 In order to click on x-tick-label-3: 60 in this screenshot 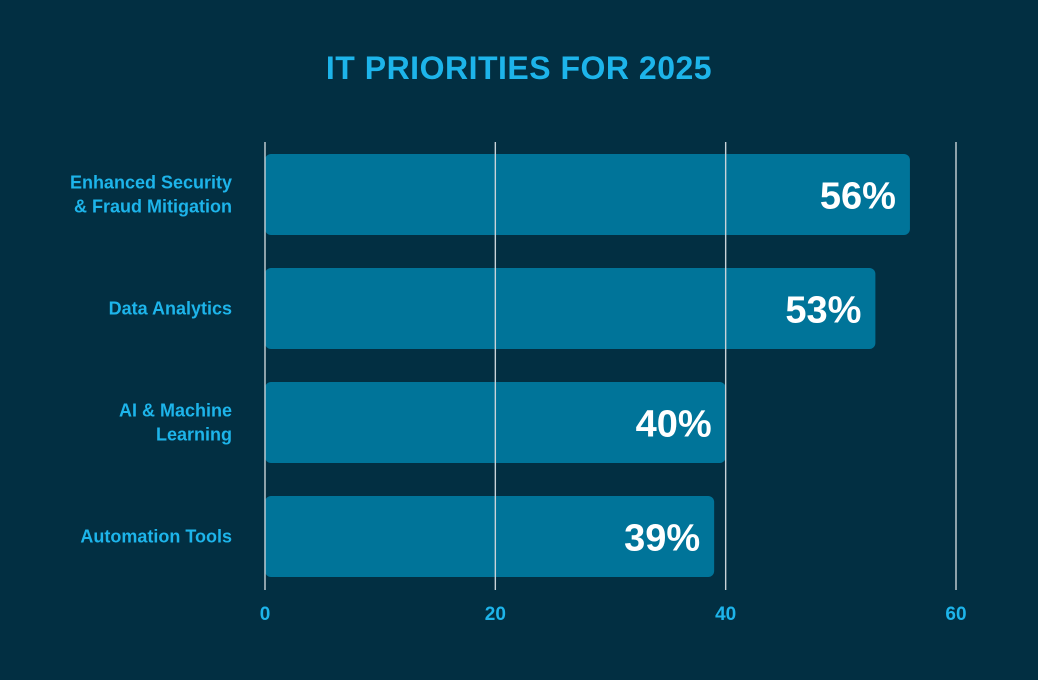, I will do `click(955, 614)`.